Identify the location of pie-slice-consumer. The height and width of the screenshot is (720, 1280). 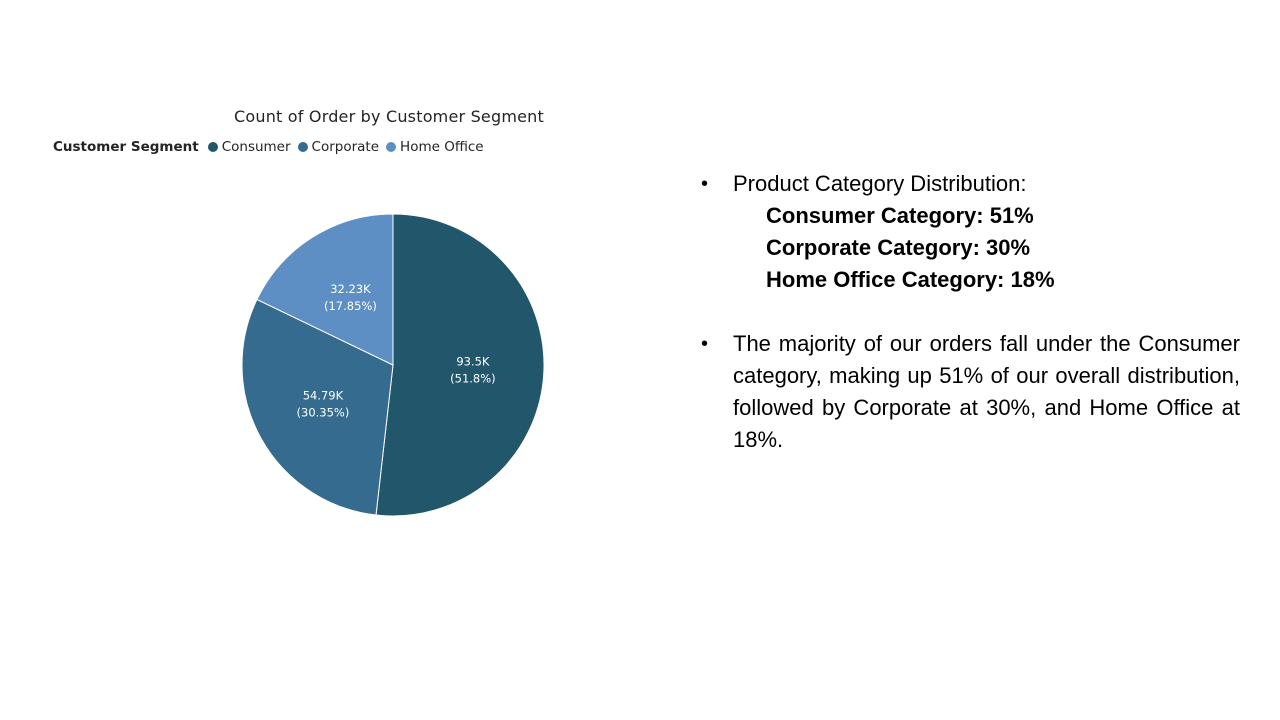
(460, 365).